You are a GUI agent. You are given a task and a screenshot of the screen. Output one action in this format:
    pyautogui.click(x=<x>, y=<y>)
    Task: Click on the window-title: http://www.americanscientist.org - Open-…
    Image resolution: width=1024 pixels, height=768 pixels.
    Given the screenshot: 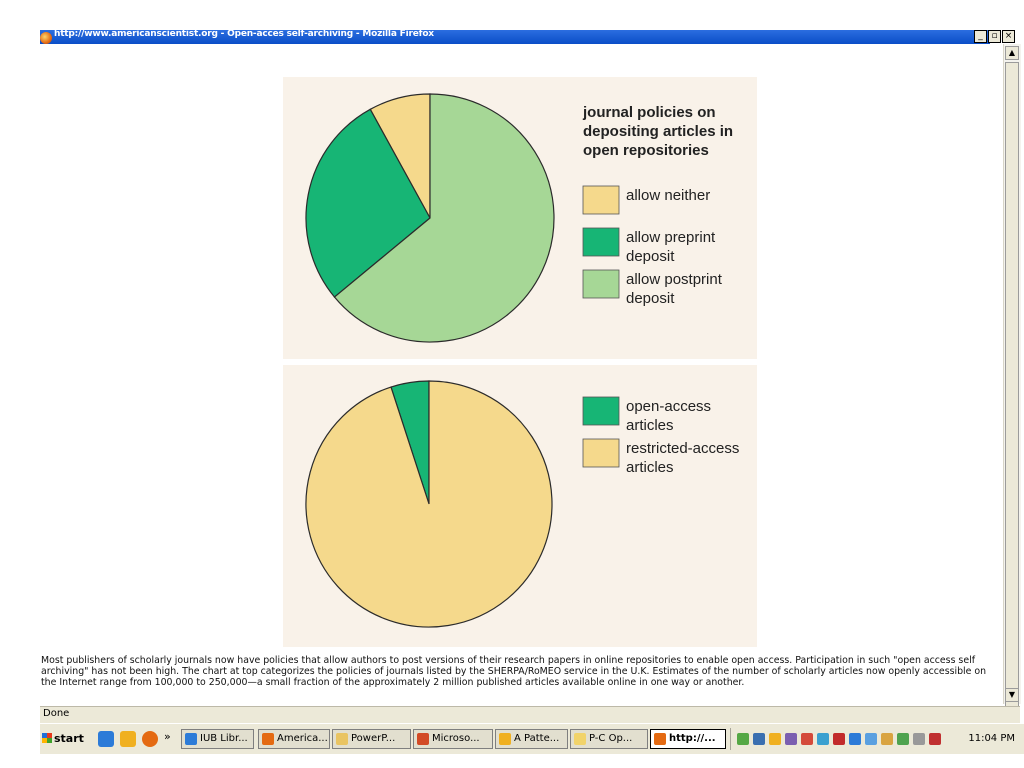 What is the action you would take?
    pyautogui.click(x=244, y=34)
    